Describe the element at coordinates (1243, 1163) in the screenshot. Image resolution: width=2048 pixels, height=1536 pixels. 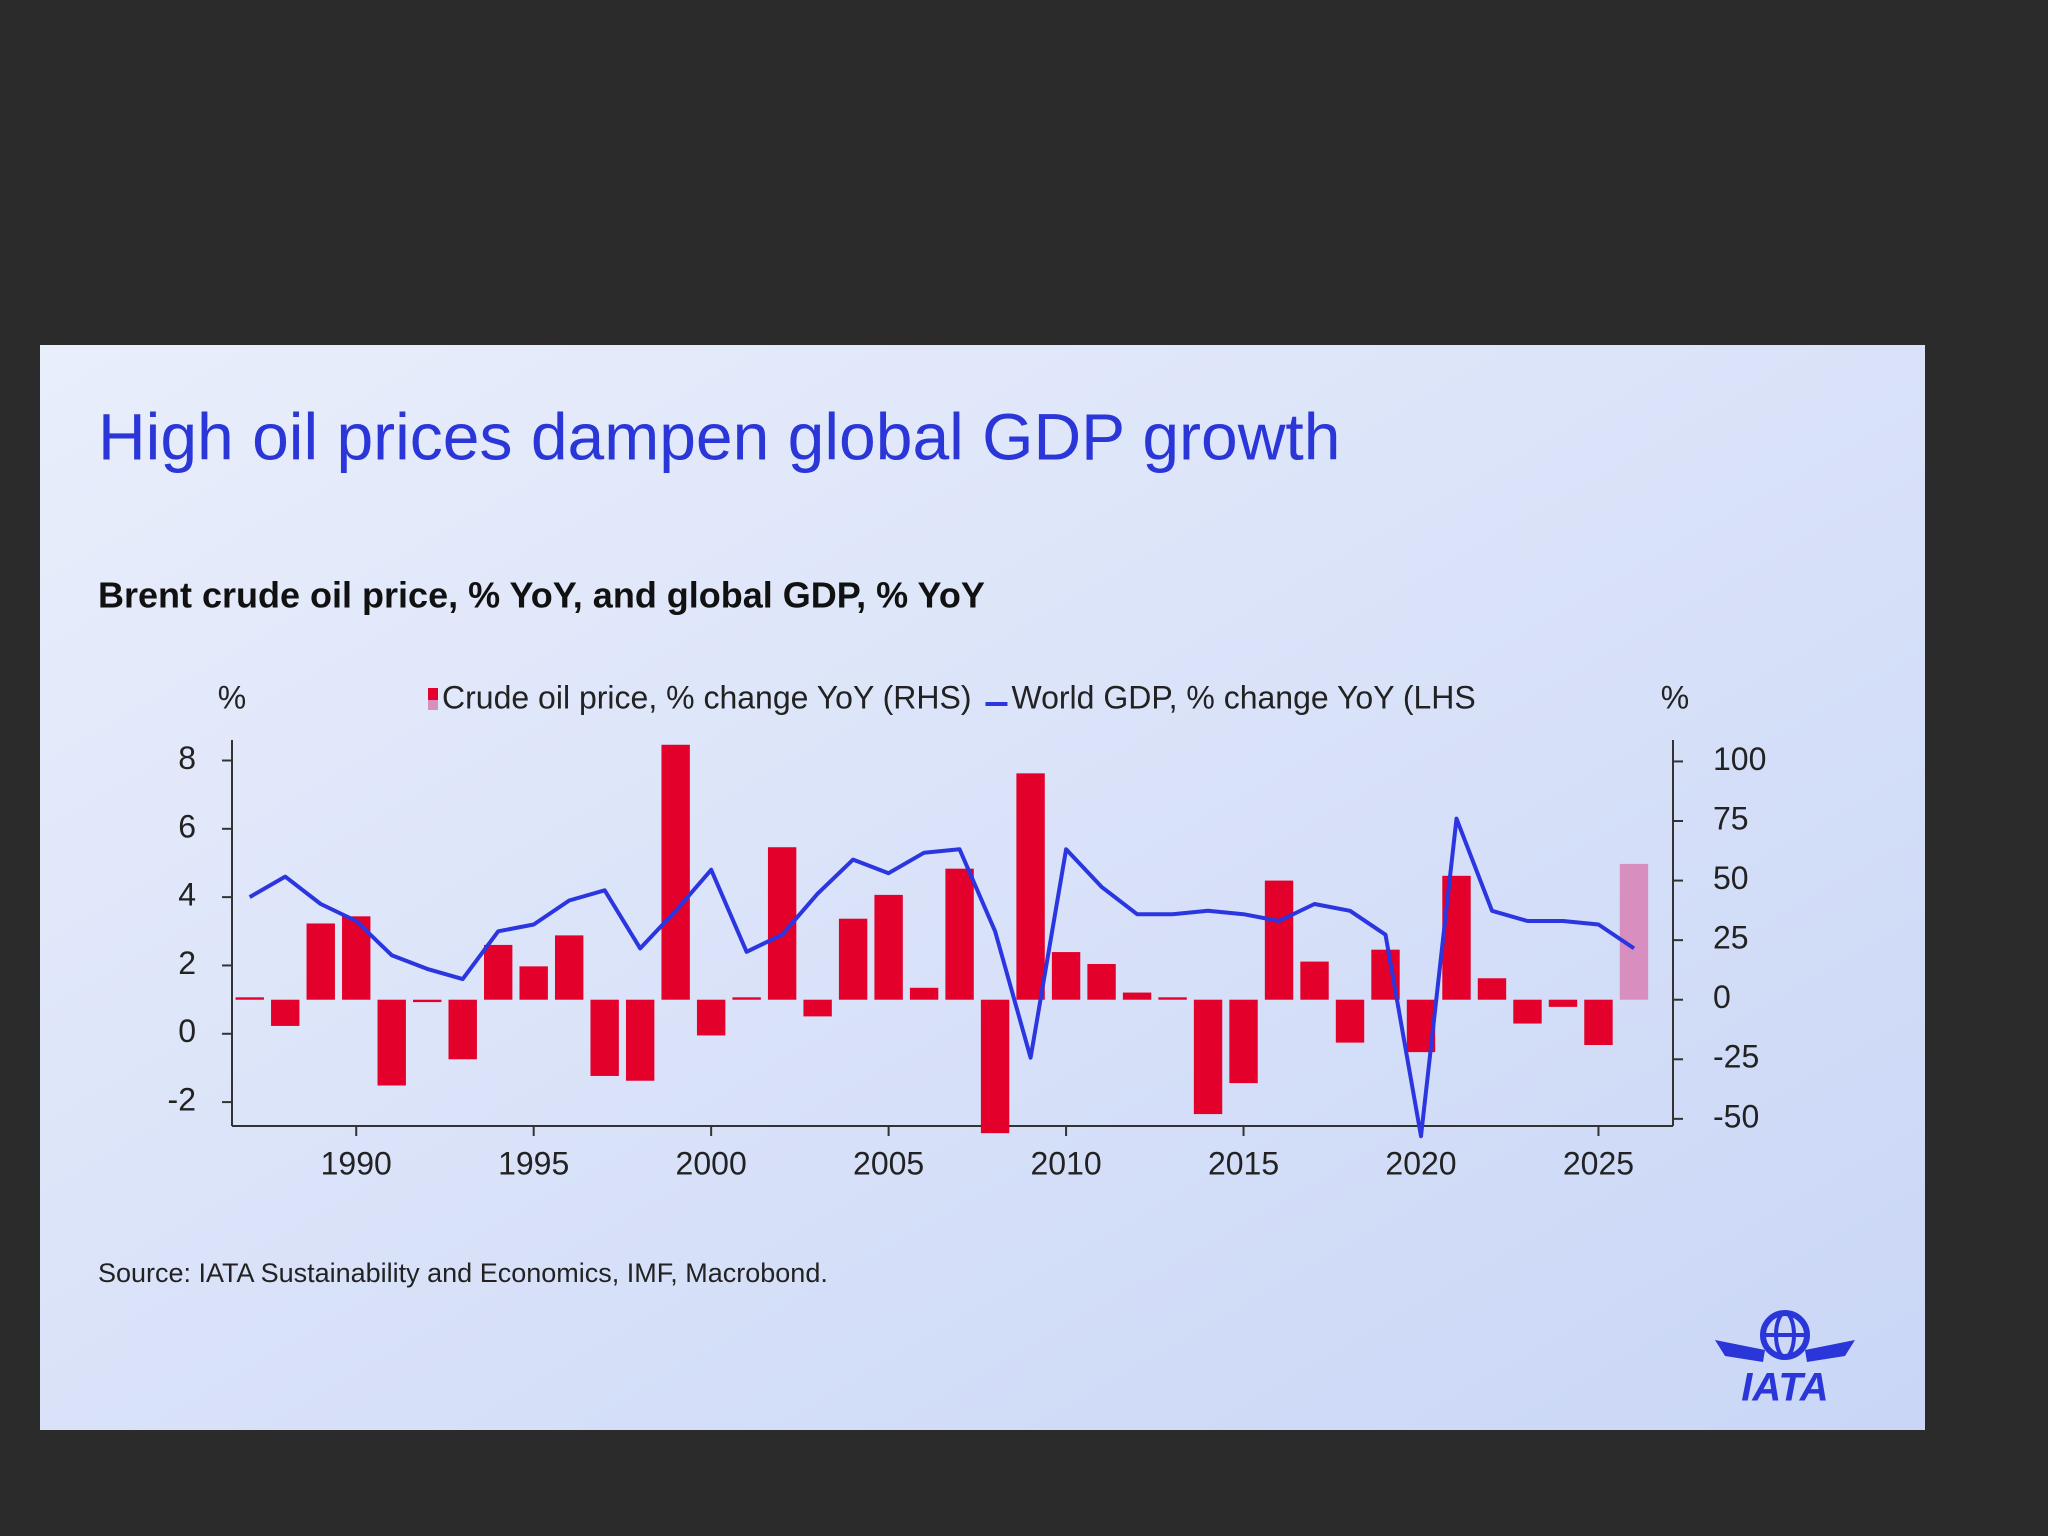
I see `x-tick-label: 2015` at that location.